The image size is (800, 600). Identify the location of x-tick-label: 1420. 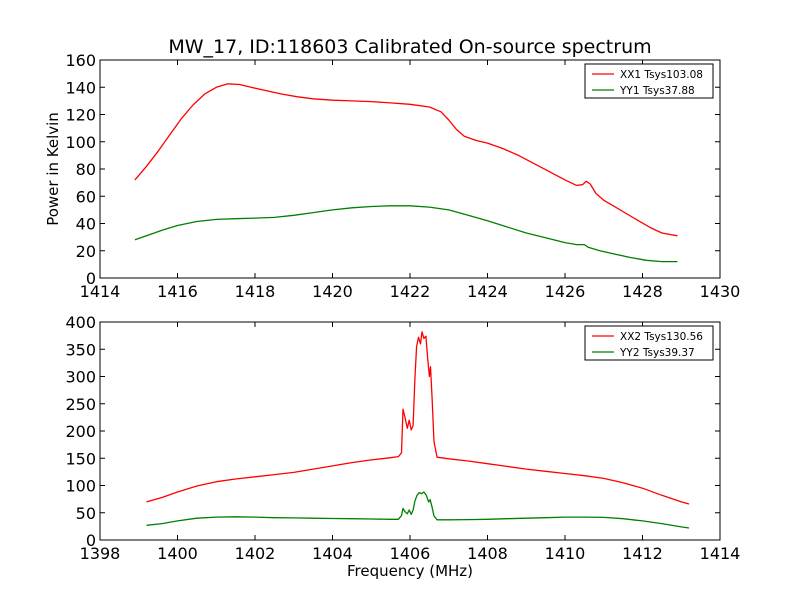
(332, 291).